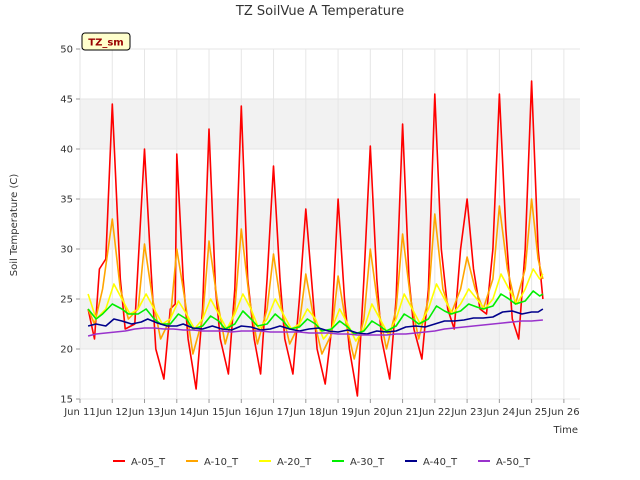  What do you see at coordinates (434, 412) in the screenshot?
I see `x-tick-label: Jun 22` at bounding box center [434, 412].